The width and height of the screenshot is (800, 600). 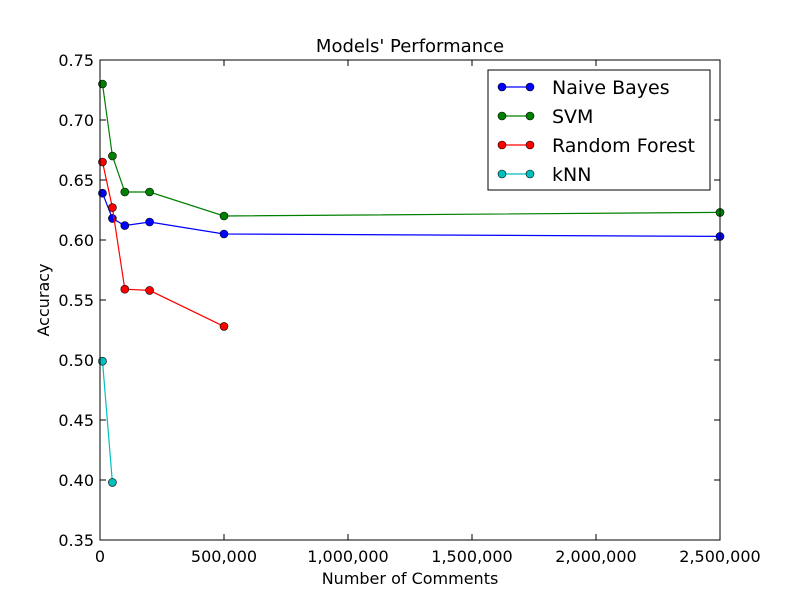 What do you see at coordinates (572, 117) in the screenshot?
I see `legend-label-svm: SVM` at bounding box center [572, 117].